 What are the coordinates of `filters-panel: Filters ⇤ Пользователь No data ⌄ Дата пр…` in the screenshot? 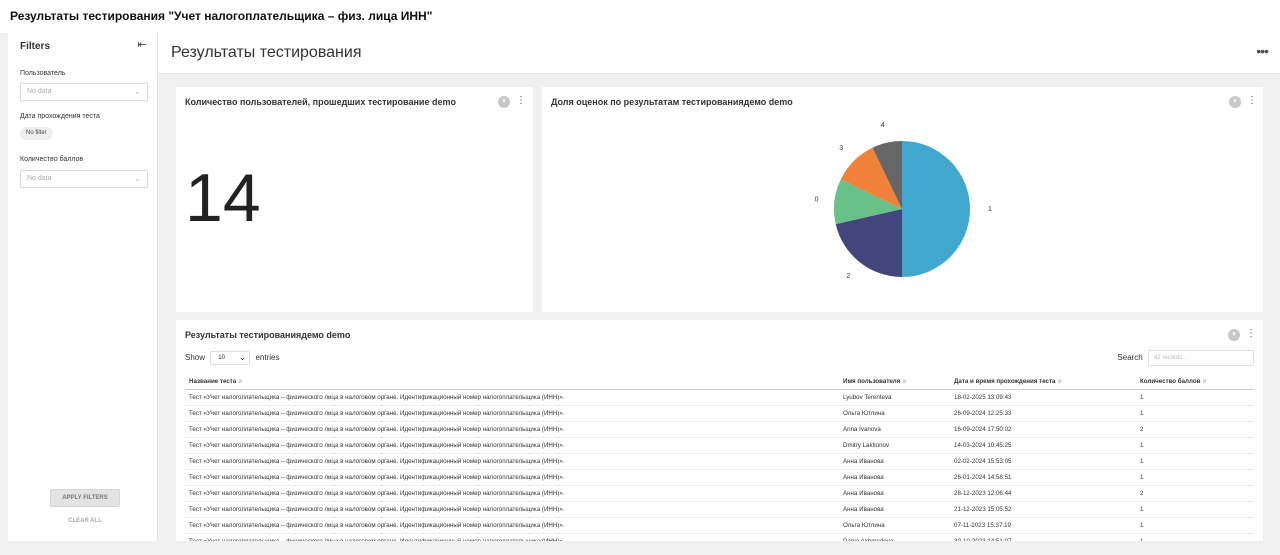 It's located at (83, 287).